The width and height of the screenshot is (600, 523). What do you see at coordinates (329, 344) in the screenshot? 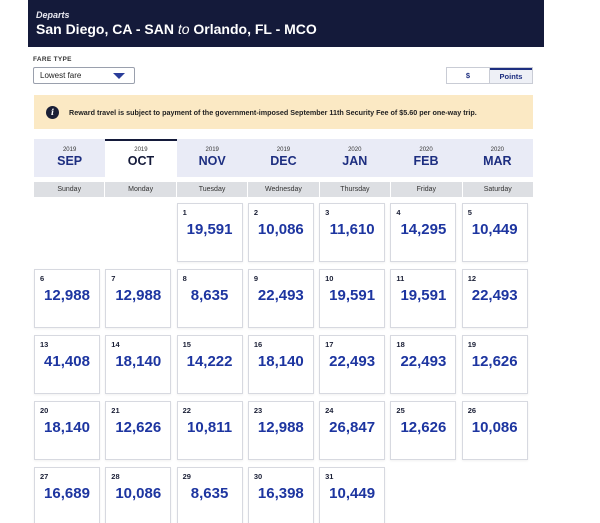
I see `day-number: 17` at bounding box center [329, 344].